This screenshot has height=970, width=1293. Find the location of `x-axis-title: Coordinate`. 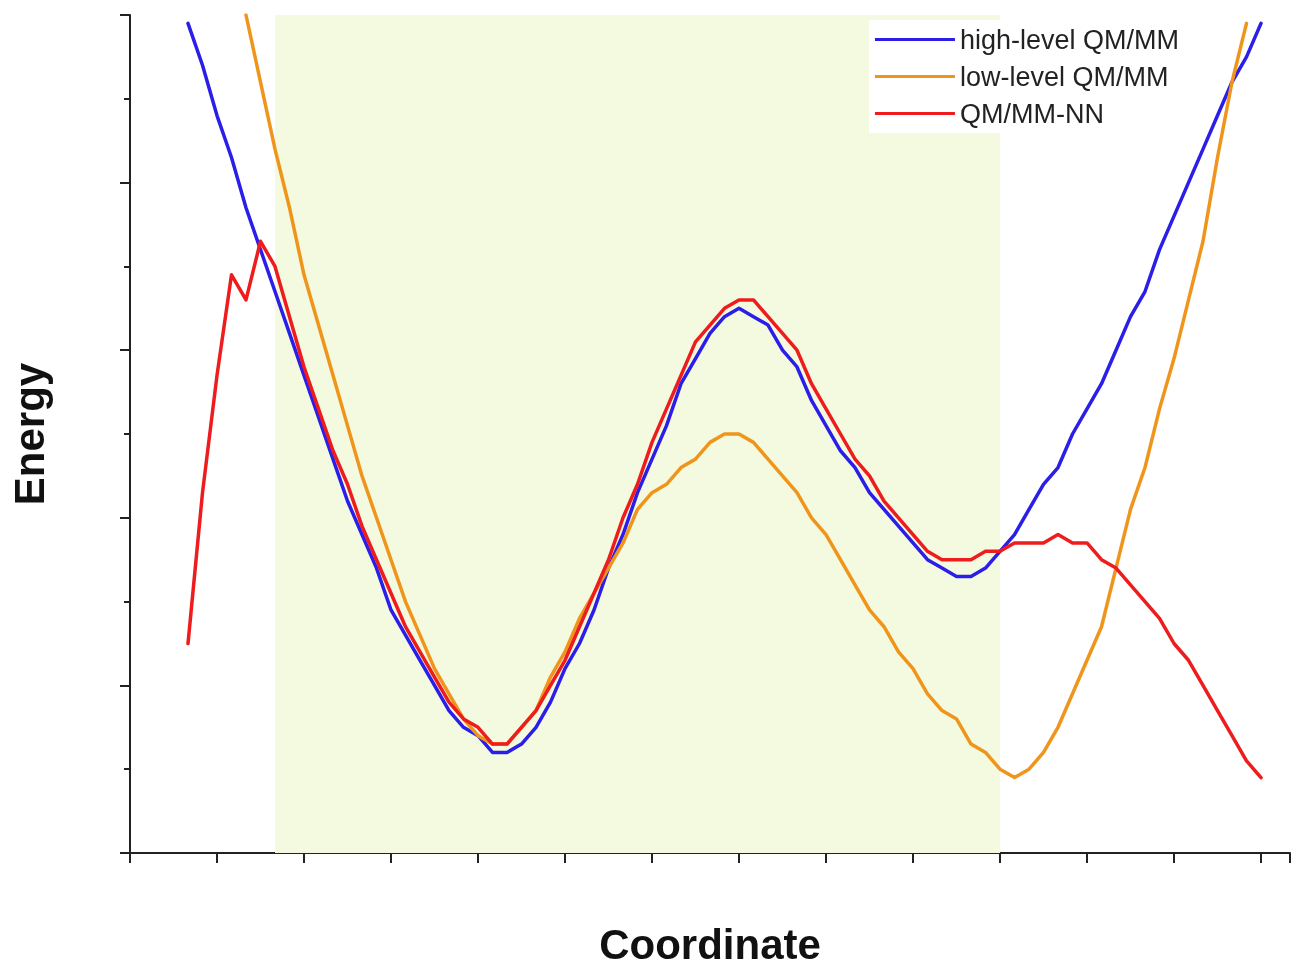

x-axis-title: Coordinate is located at coordinates (710, 944).